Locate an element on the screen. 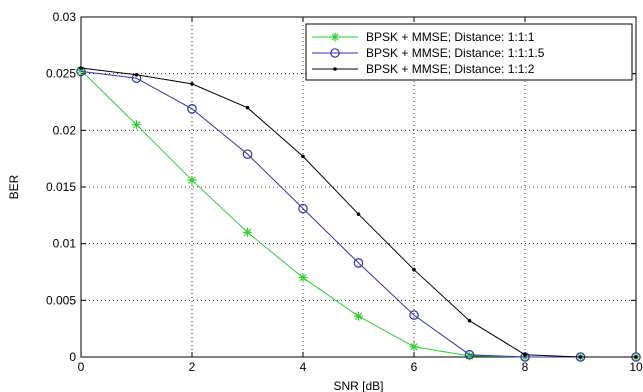 The image size is (643, 392). legend-label: BPSK + MMSE; Distance: 1:1:1 is located at coordinates (450, 37).